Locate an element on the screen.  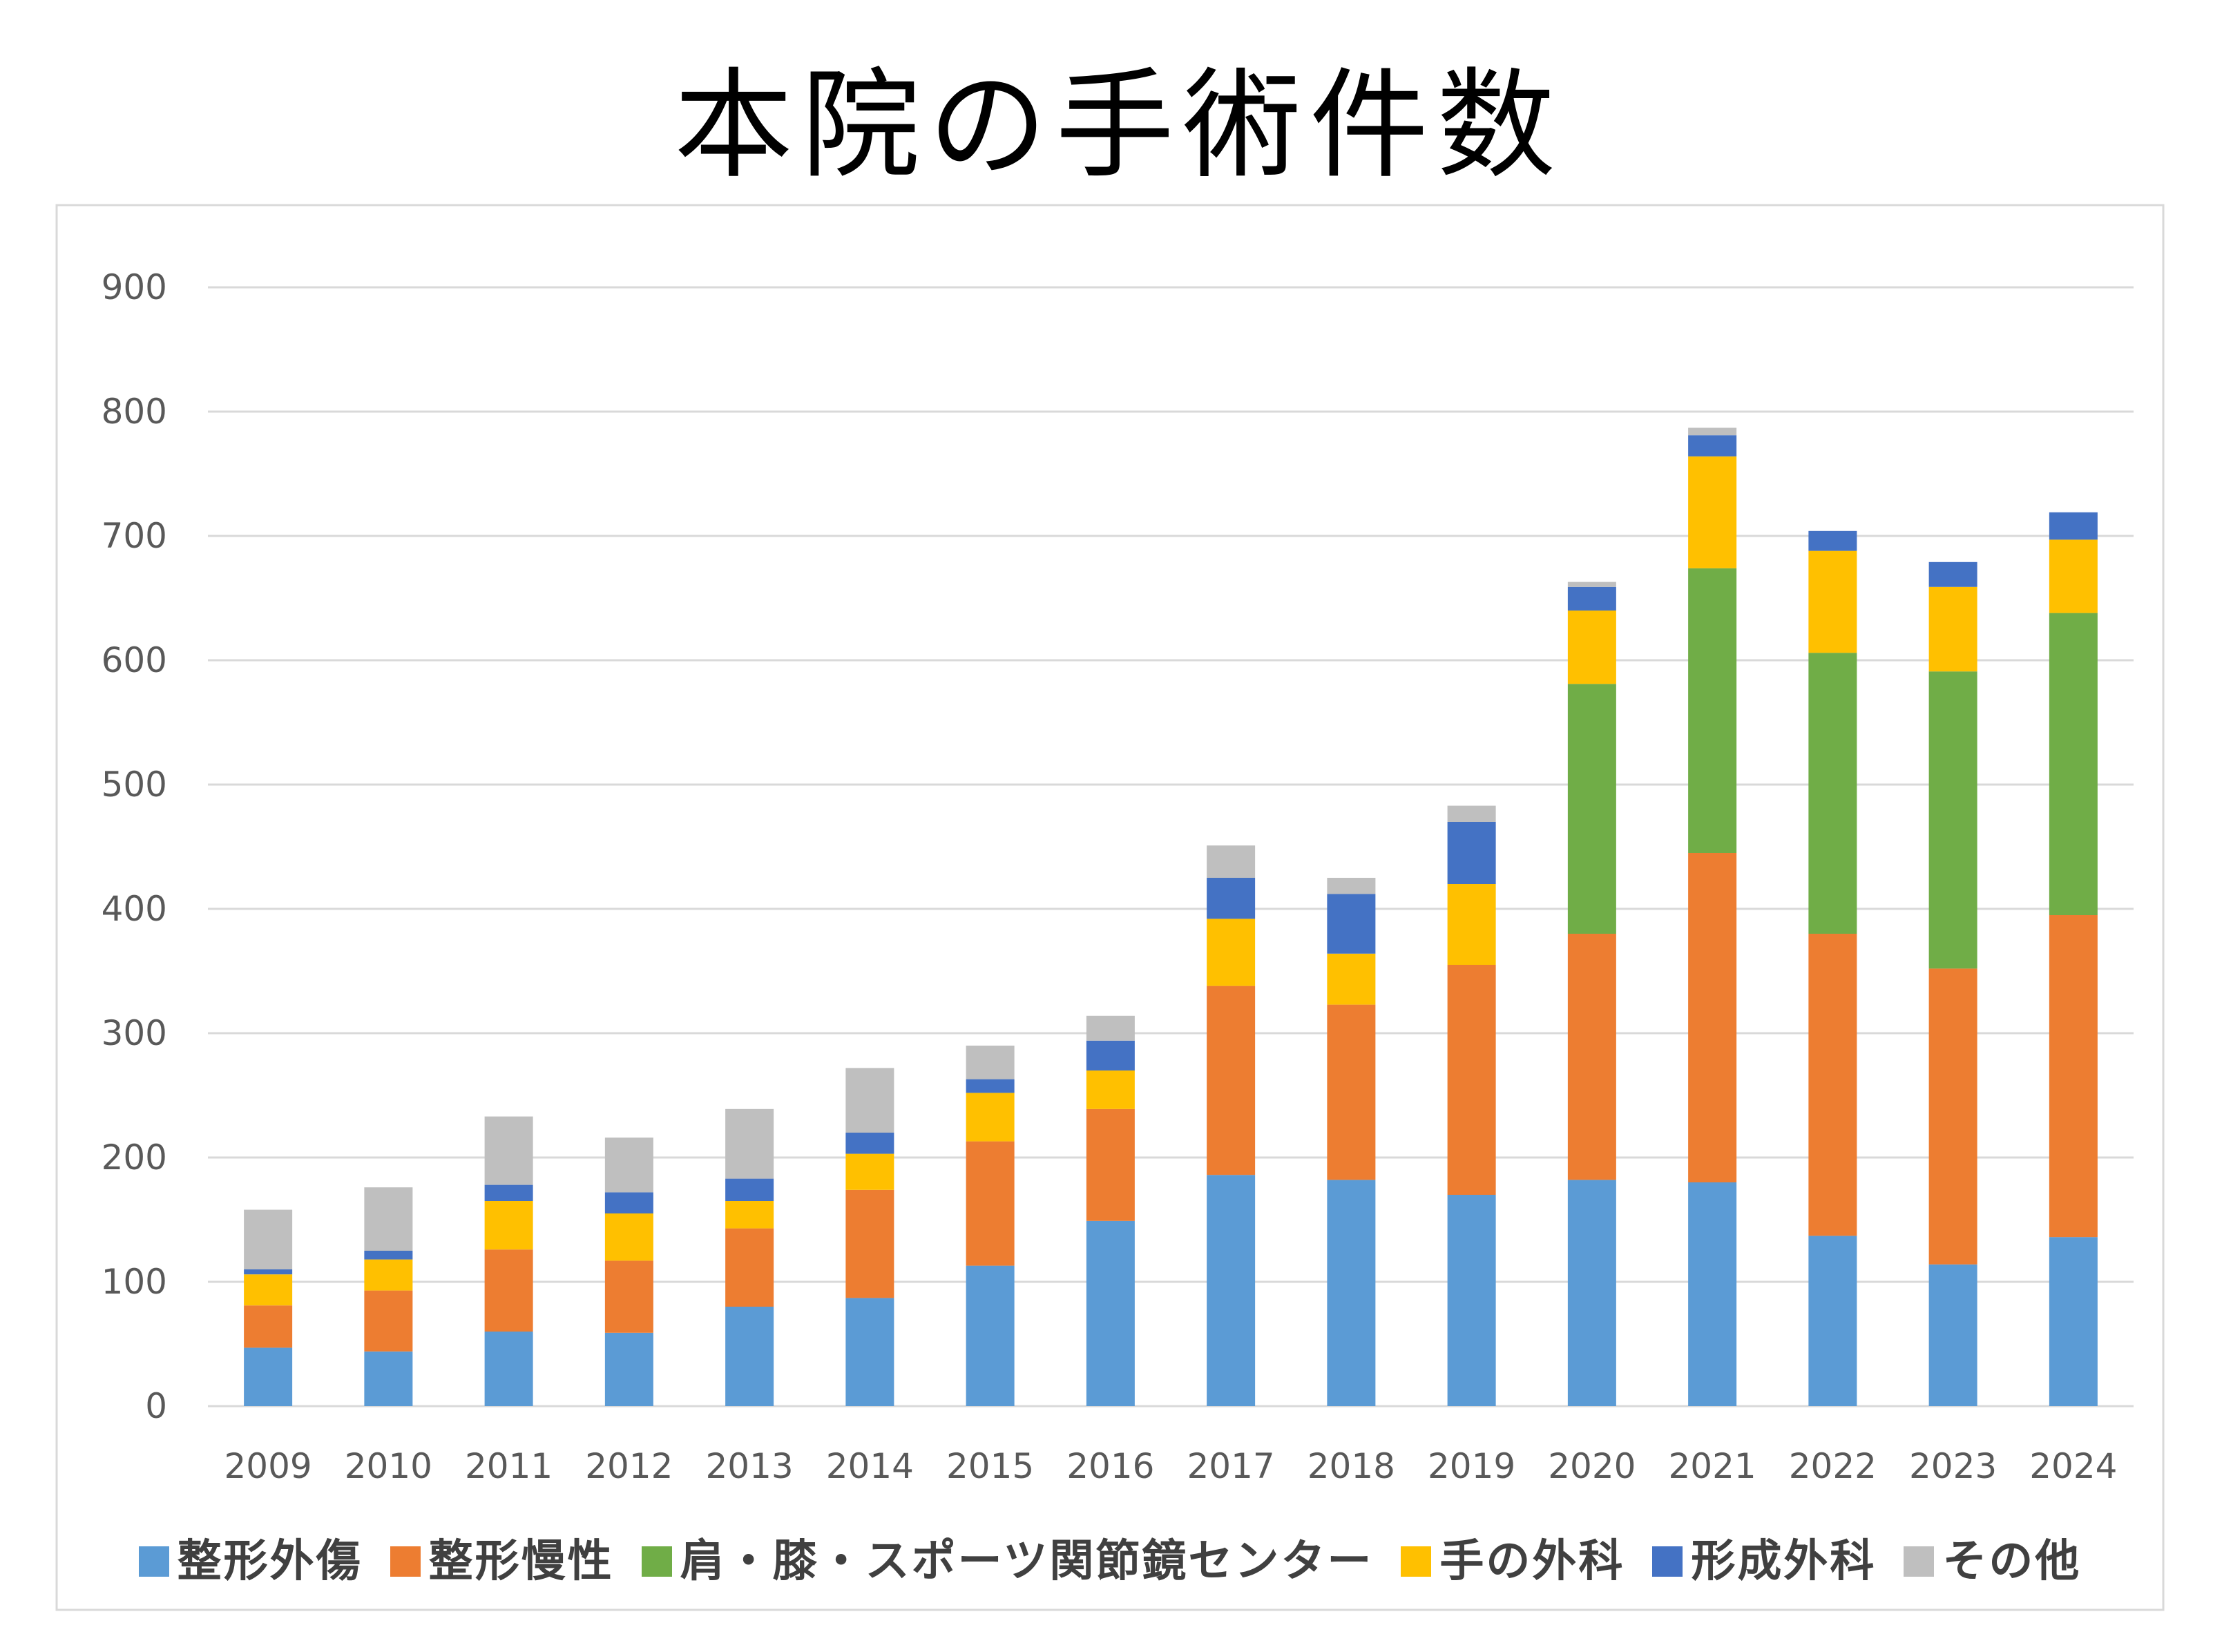
bar-2011-plastic is located at coordinates (508, 1192).